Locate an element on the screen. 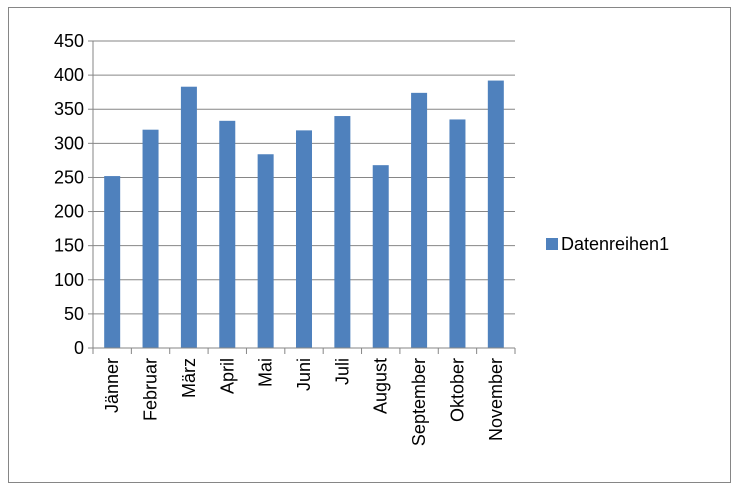 This screenshot has height=492, width=741. bar-oktober is located at coordinates (457, 233).